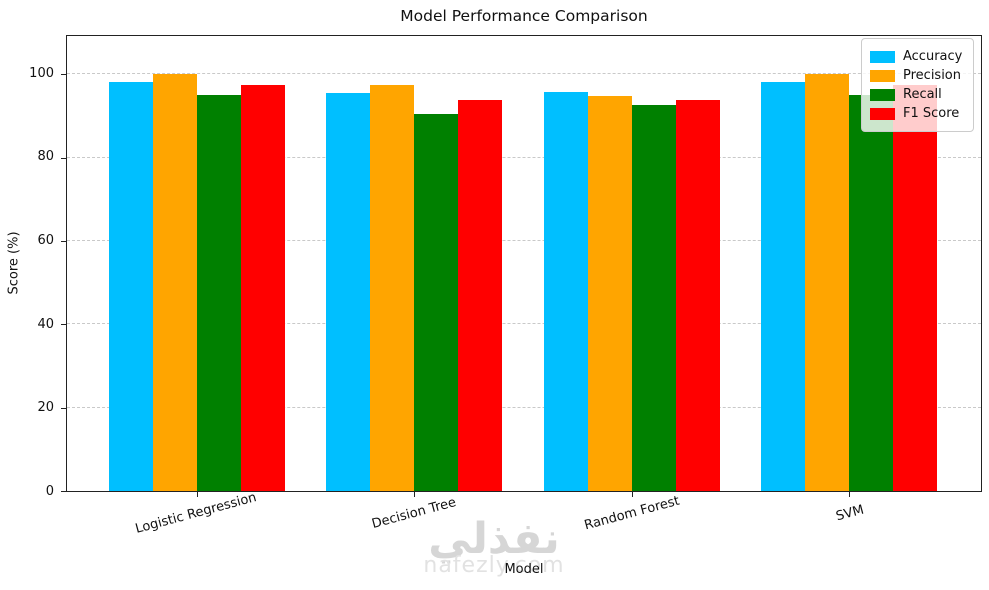 The width and height of the screenshot is (989, 590). I want to click on bar-group-decision-tree, so click(414, 288).